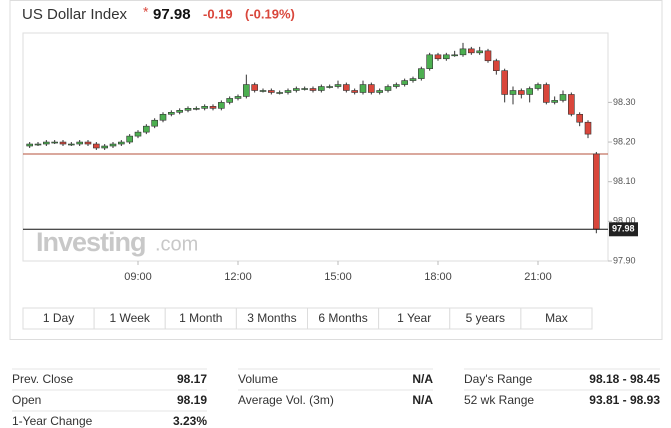 This screenshot has height=428, width=671. I want to click on price: 97.98, so click(172, 14).